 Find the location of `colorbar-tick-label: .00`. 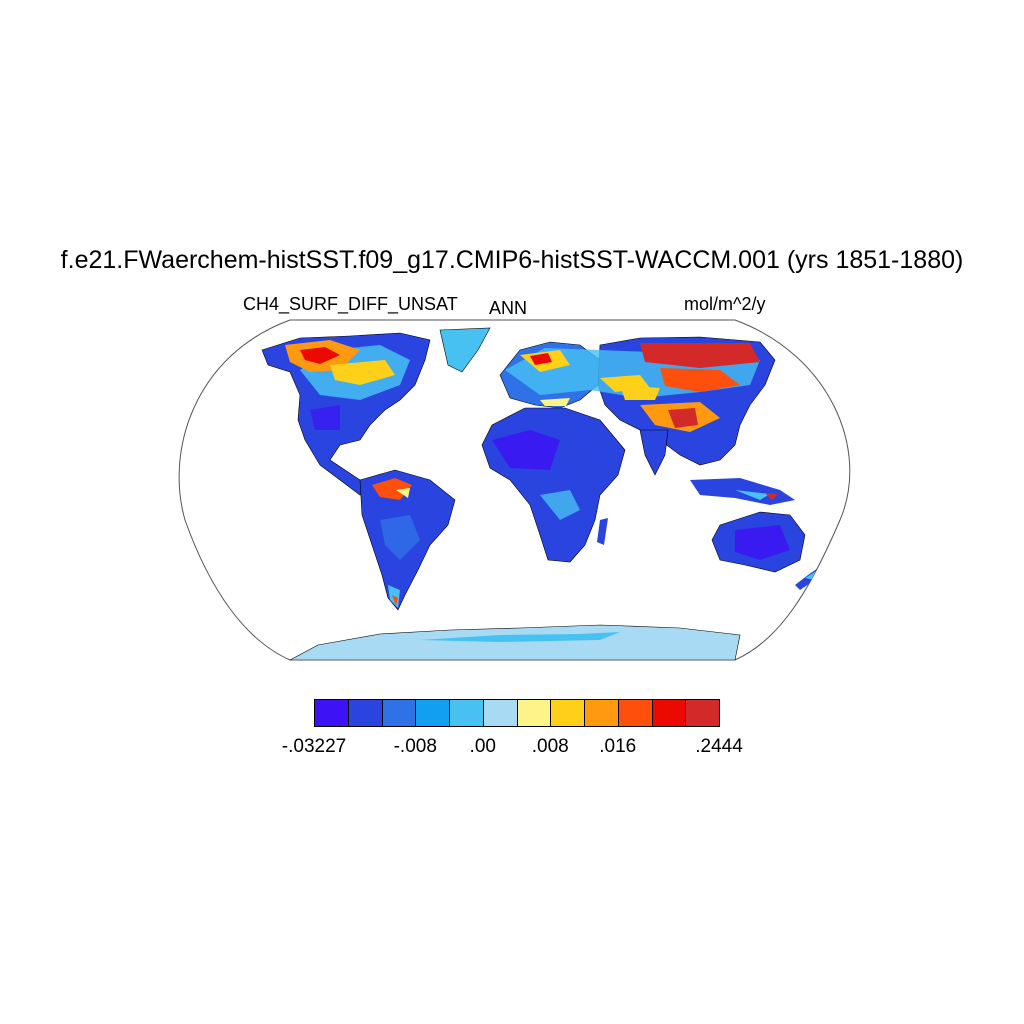

colorbar-tick-label: .00 is located at coordinates (482, 746).